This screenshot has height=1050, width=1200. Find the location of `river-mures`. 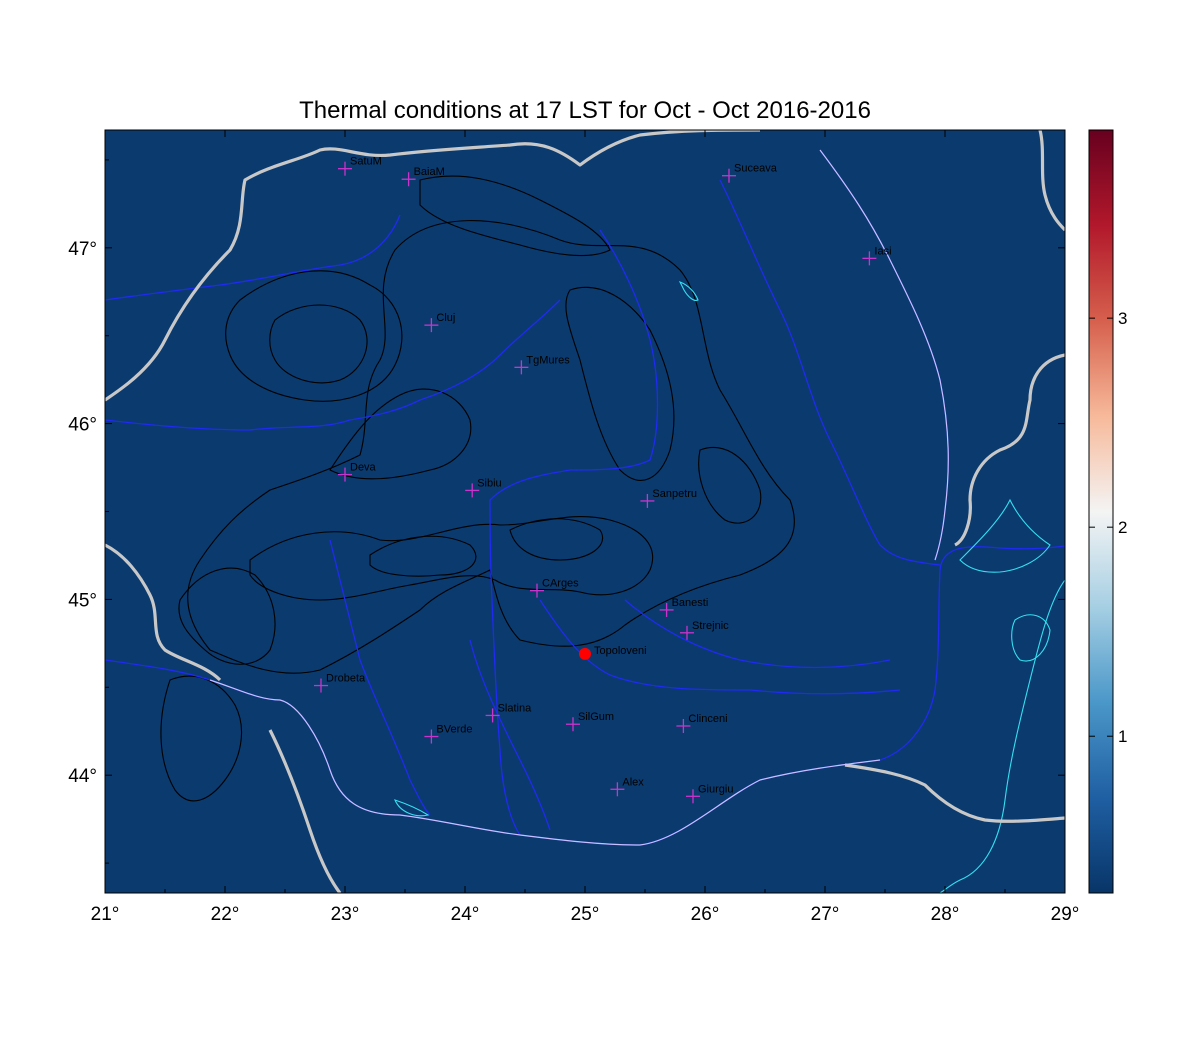

river-mures is located at coordinates (333, 365).